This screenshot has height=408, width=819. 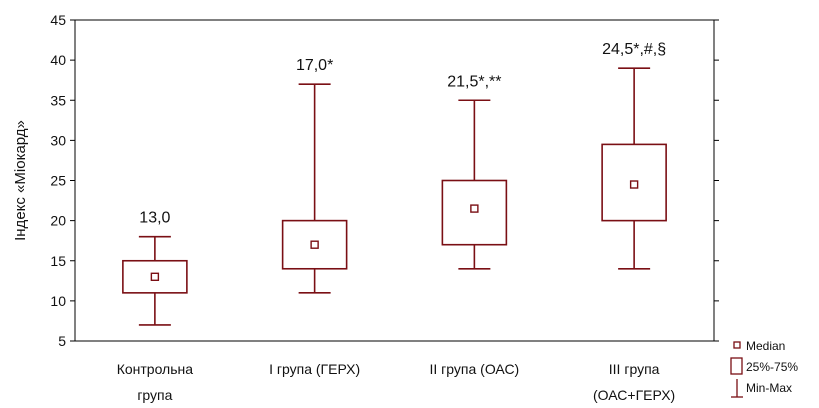 I want to click on box-group: 13,0, so click(x=155, y=268).